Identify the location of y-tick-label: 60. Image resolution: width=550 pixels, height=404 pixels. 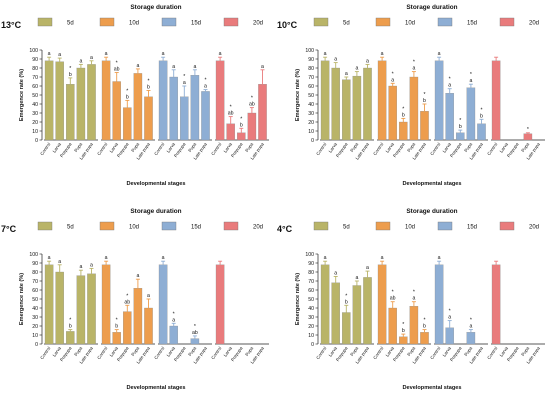
(35, 87).